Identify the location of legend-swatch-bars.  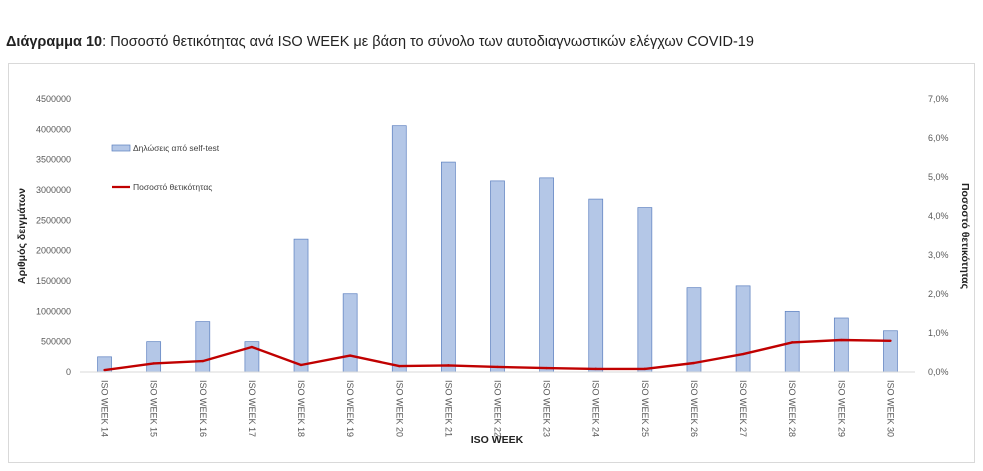
(121, 148).